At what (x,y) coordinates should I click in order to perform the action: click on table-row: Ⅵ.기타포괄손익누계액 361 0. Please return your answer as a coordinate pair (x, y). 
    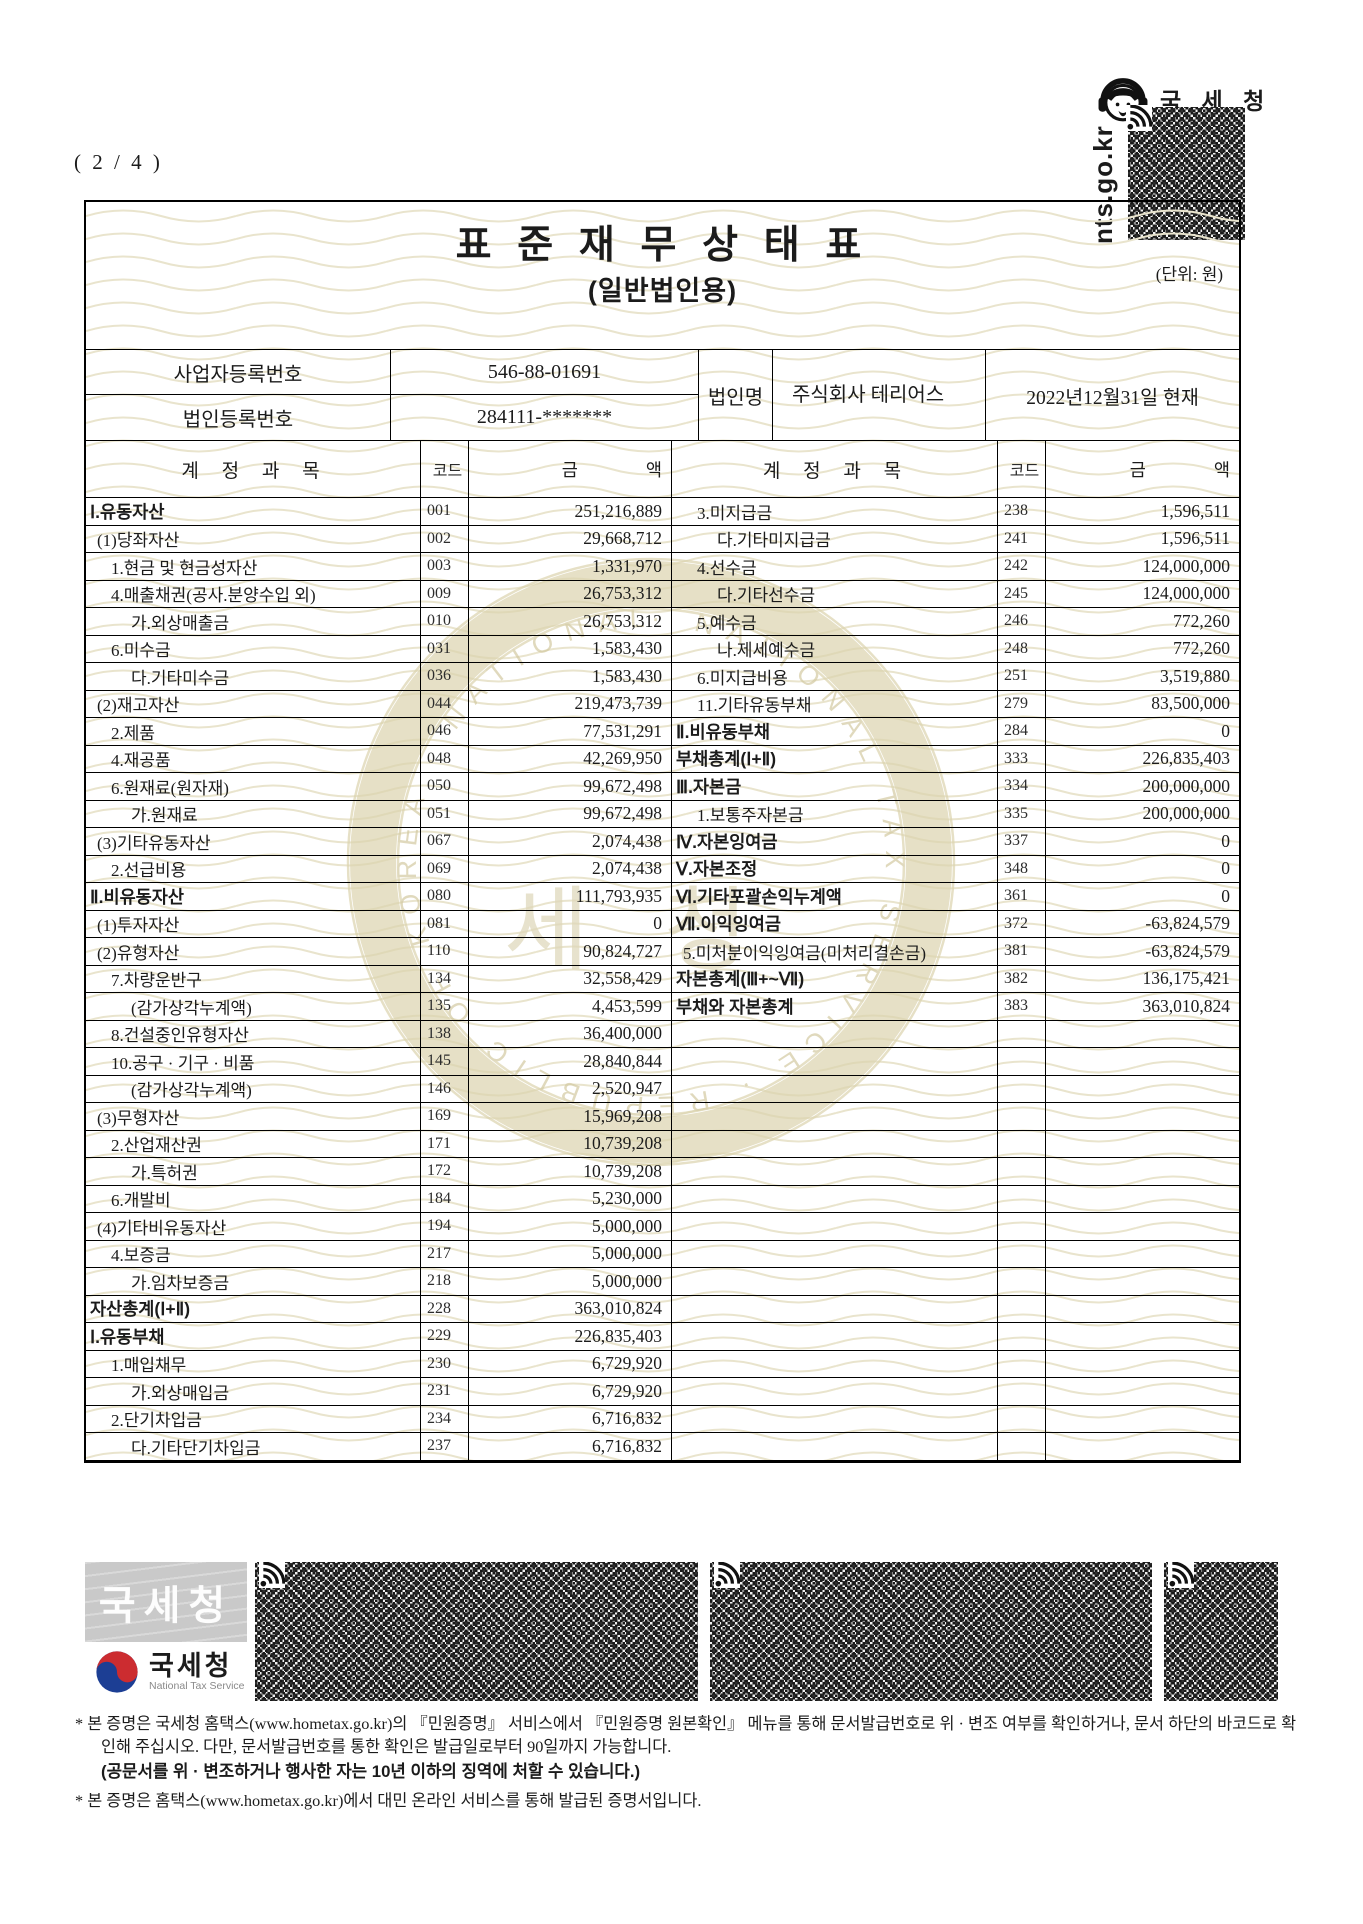
    Looking at the image, I should click on (955, 897).